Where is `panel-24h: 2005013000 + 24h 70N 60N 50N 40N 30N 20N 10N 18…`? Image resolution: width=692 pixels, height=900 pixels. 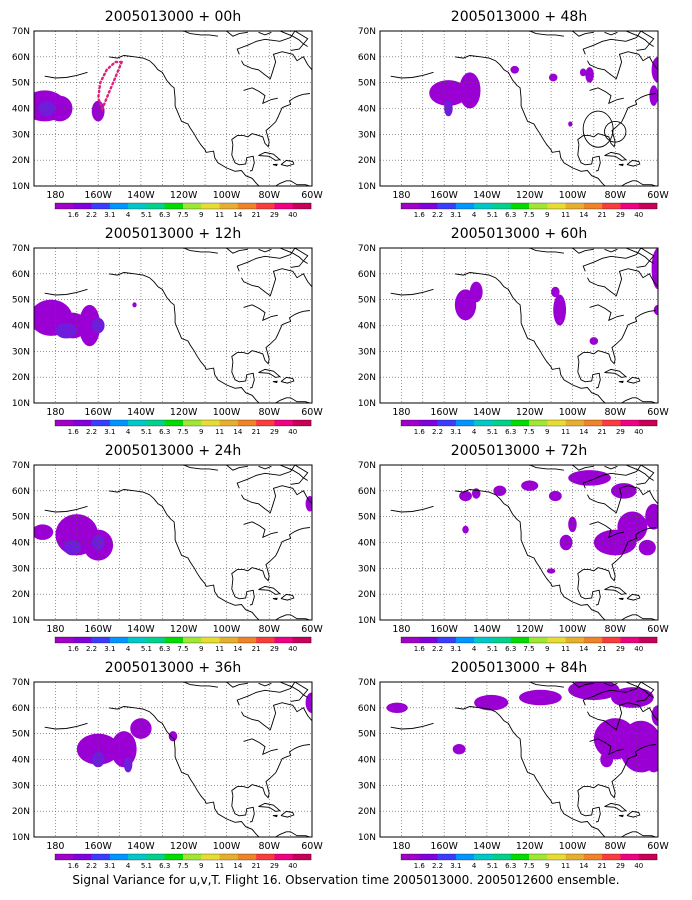
panel-24h: 2005013000 + 24h 70N 60N 50N 40N 30N 20N 10N 18… is located at coordinates (173, 550).